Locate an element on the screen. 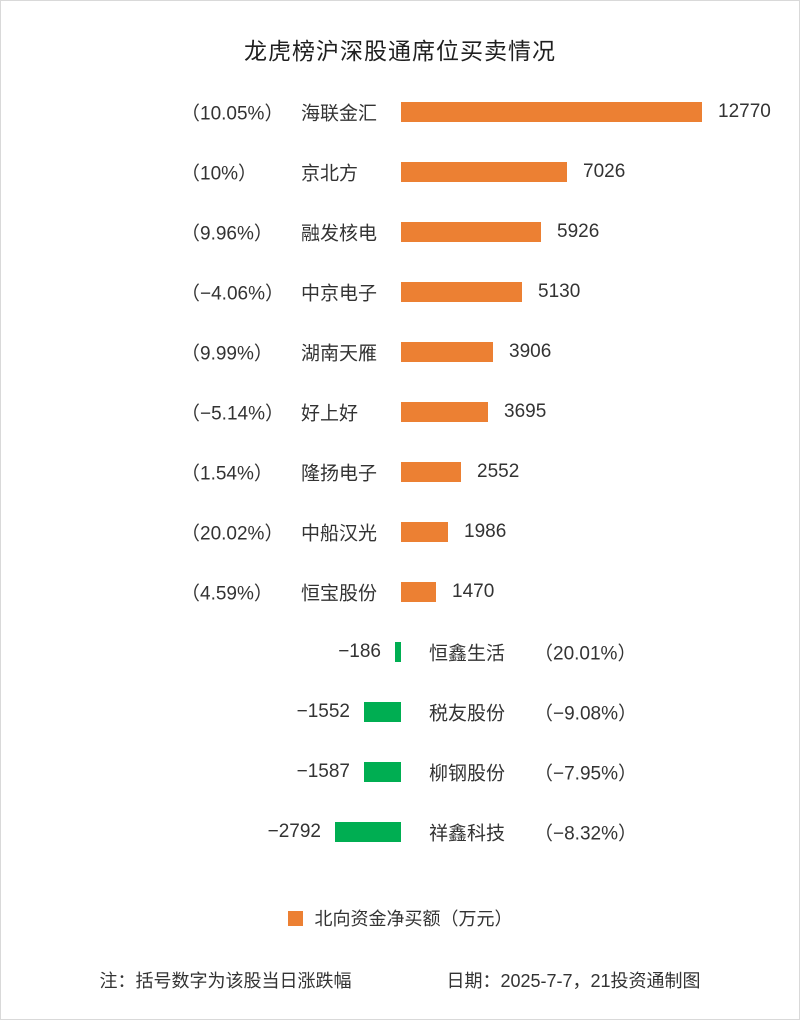  change-pct-label: （−4.06%） is located at coordinates (232, 294).